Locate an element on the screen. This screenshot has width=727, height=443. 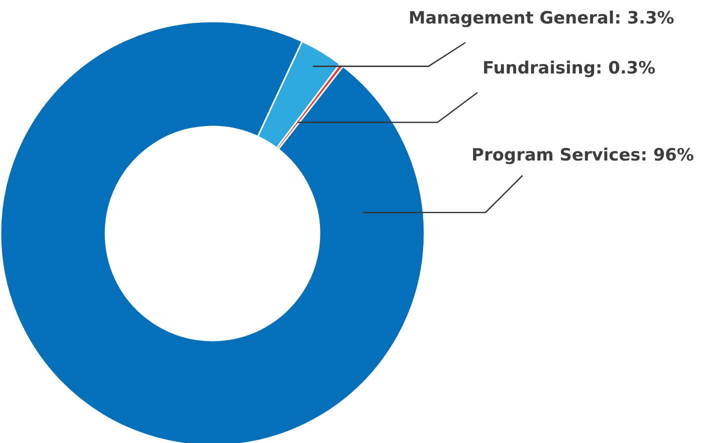
slice-label: Fundraising: 0.3% is located at coordinates (569, 68).